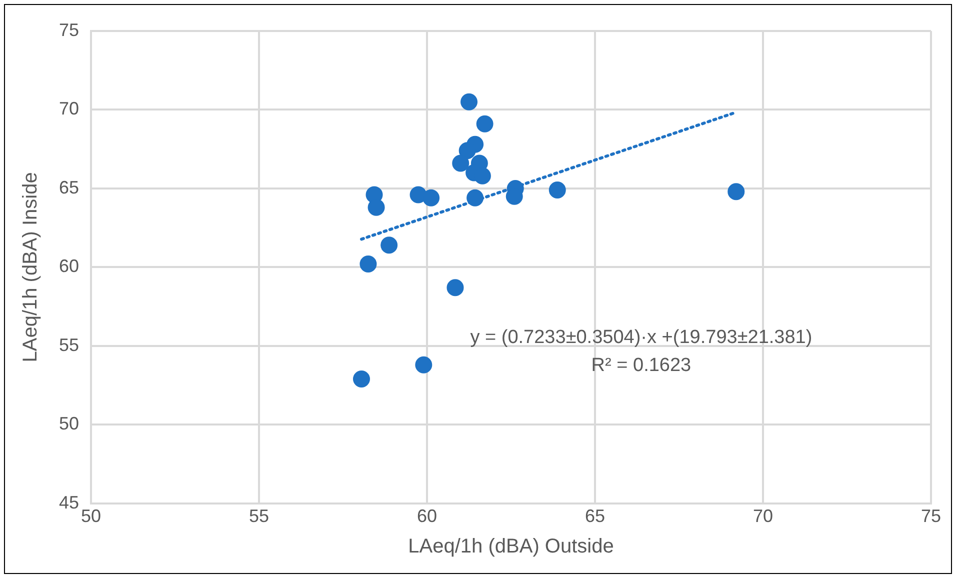  I want to click on x-axis-title: LAeq/1h (dBA) Outside, so click(511, 547).